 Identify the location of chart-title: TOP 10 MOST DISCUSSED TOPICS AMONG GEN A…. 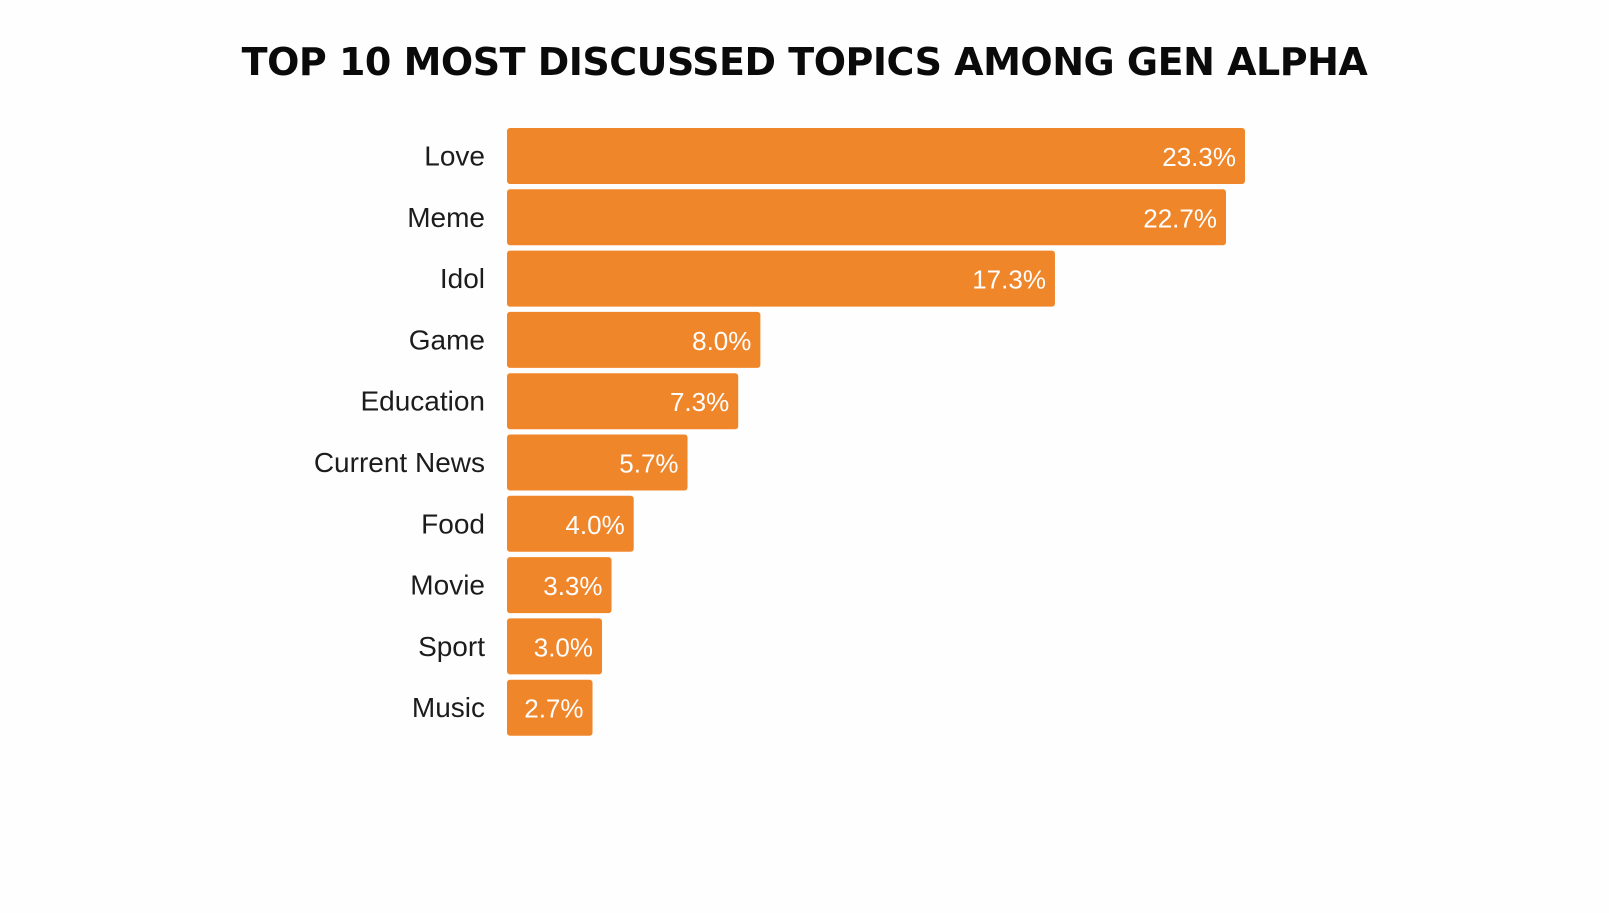
(804, 62).